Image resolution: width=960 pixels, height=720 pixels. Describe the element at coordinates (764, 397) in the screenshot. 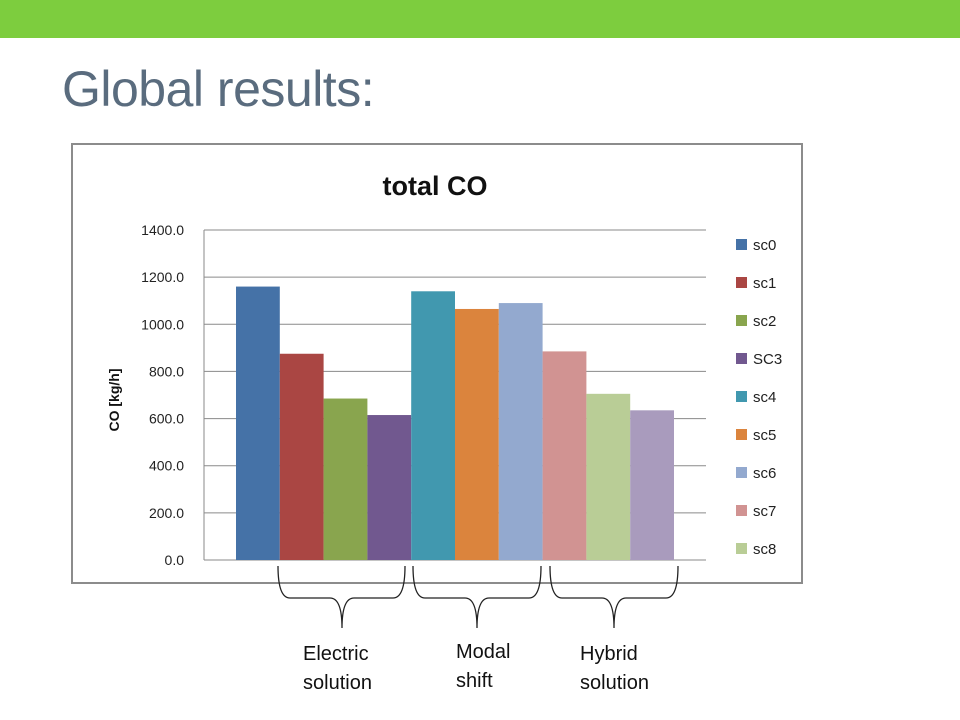

I see `legend-label: sc4` at that location.